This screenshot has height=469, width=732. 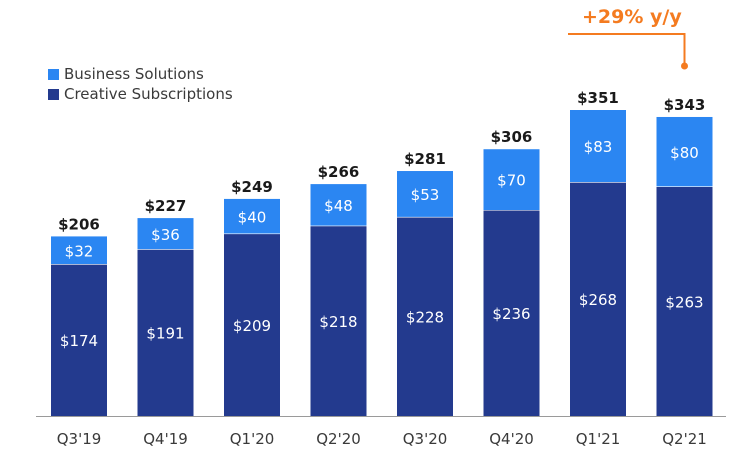 I want to click on x-tick-label: Q3'19, so click(x=79, y=439).